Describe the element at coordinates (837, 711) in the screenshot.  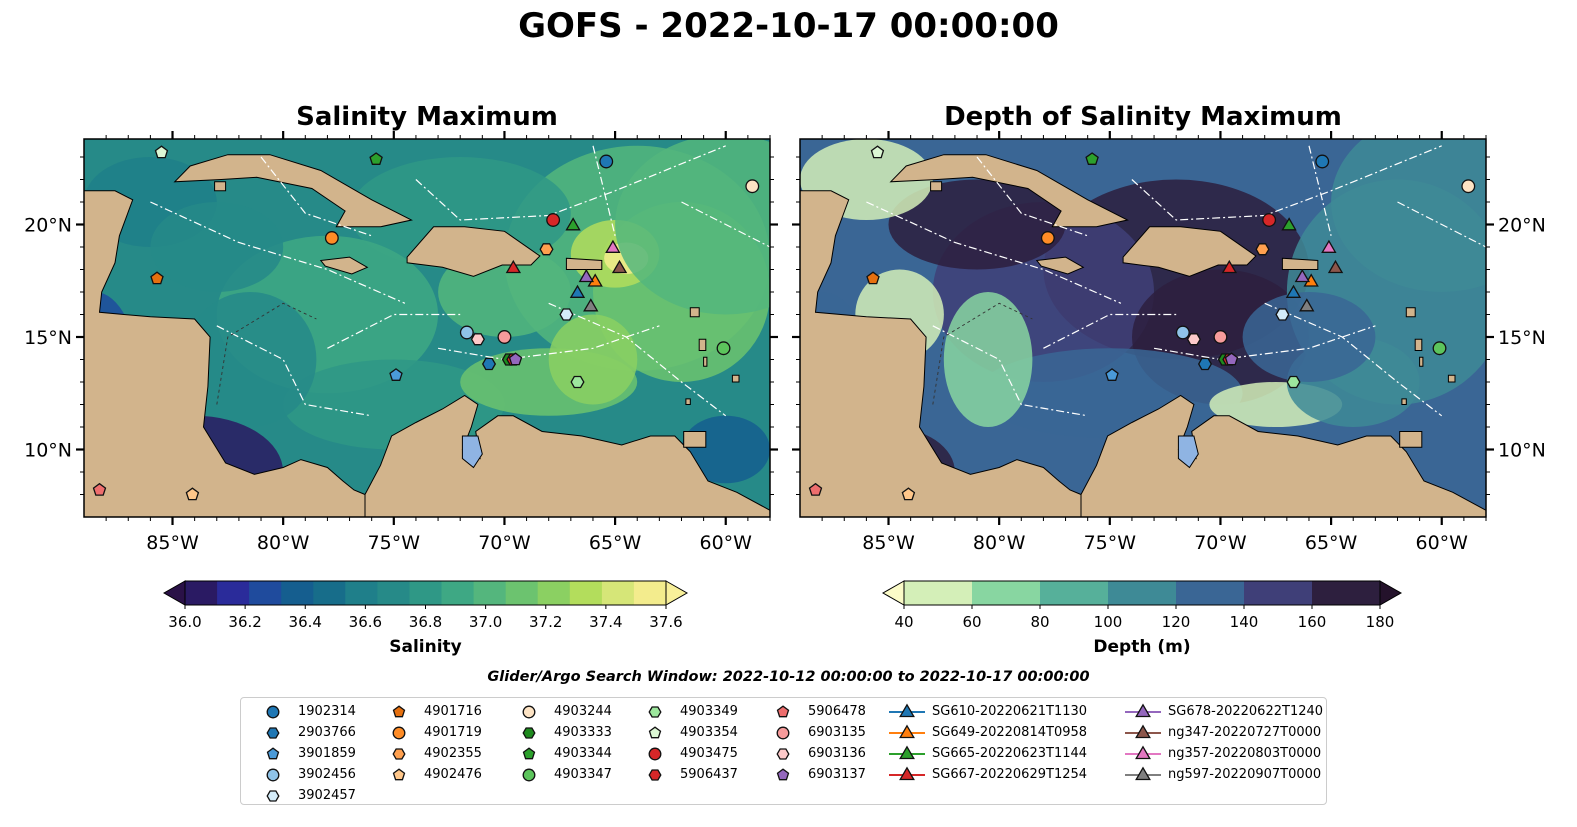
I see `legend-label: 5906478` at that location.